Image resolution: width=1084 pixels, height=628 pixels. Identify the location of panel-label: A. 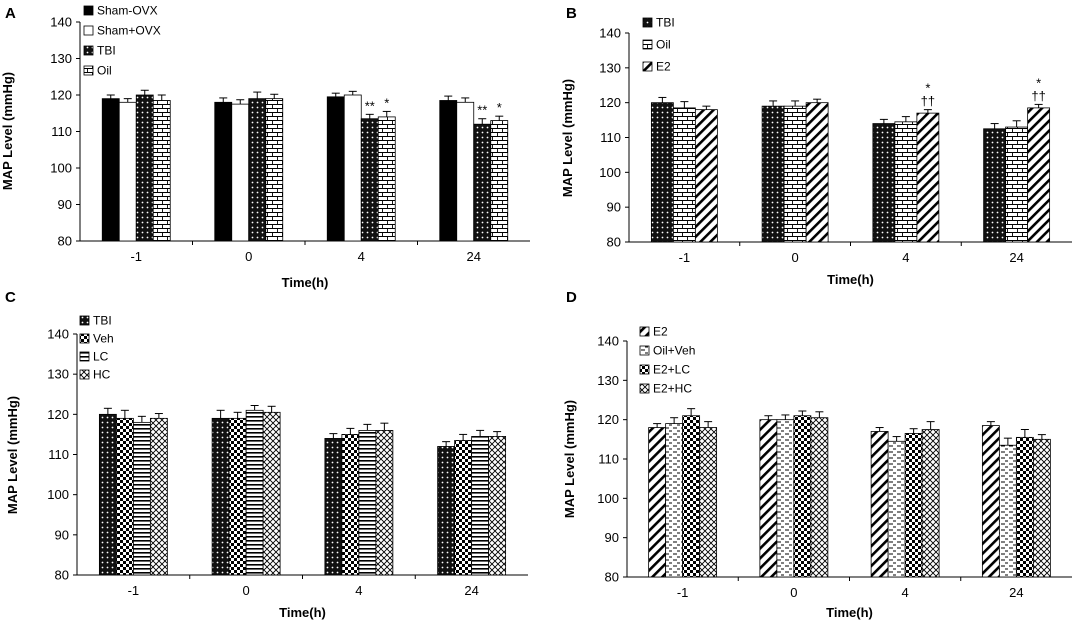
(10, 13).